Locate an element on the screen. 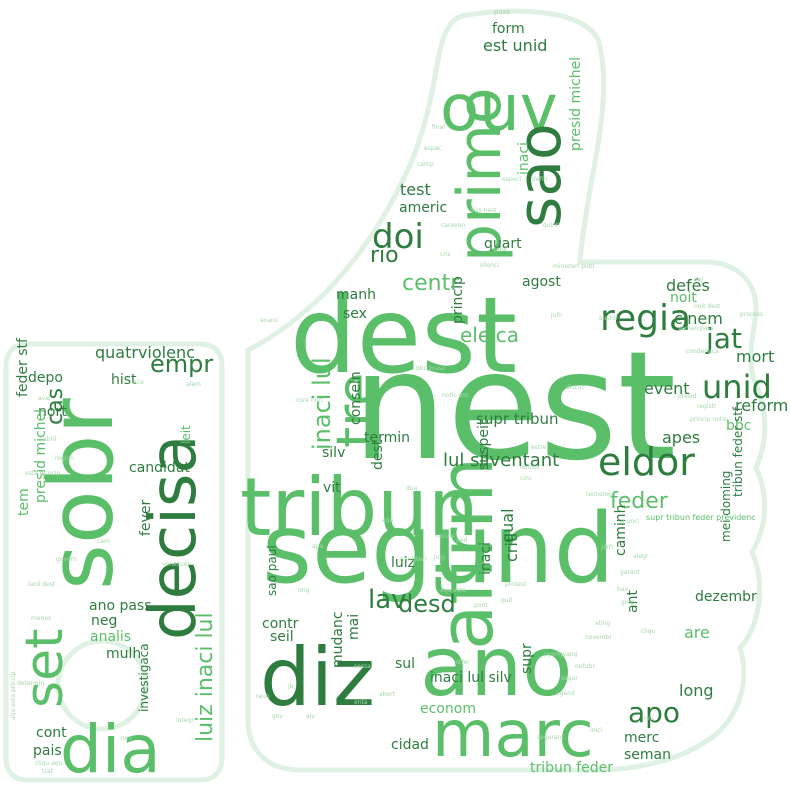 The height and width of the screenshot is (790, 790). word-grup: grup is located at coordinates (628, 602).